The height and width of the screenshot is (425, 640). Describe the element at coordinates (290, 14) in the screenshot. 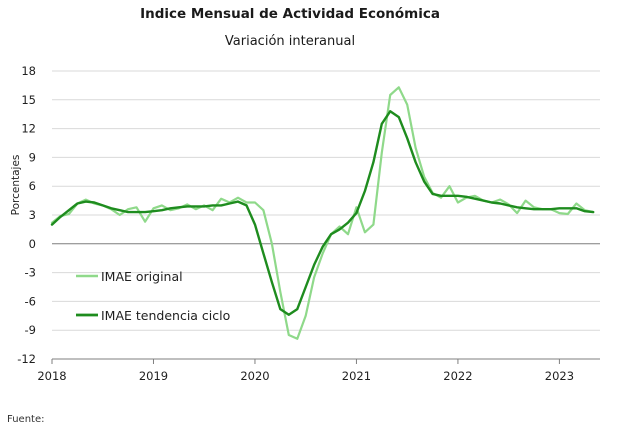

I see `chart-title: Indice Mensual de Actividad Económica` at that location.